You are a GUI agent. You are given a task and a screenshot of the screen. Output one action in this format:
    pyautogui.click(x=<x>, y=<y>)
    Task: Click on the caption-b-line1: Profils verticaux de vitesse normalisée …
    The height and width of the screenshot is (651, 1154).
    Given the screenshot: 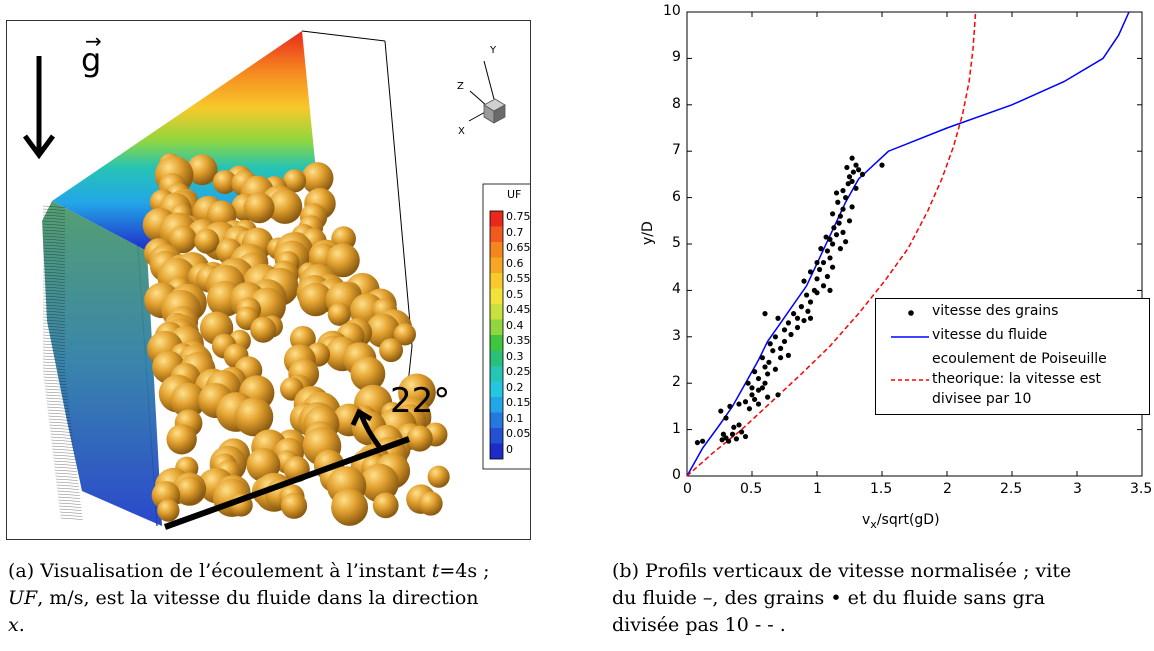 What is the action you would take?
    pyautogui.click(x=858, y=571)
    